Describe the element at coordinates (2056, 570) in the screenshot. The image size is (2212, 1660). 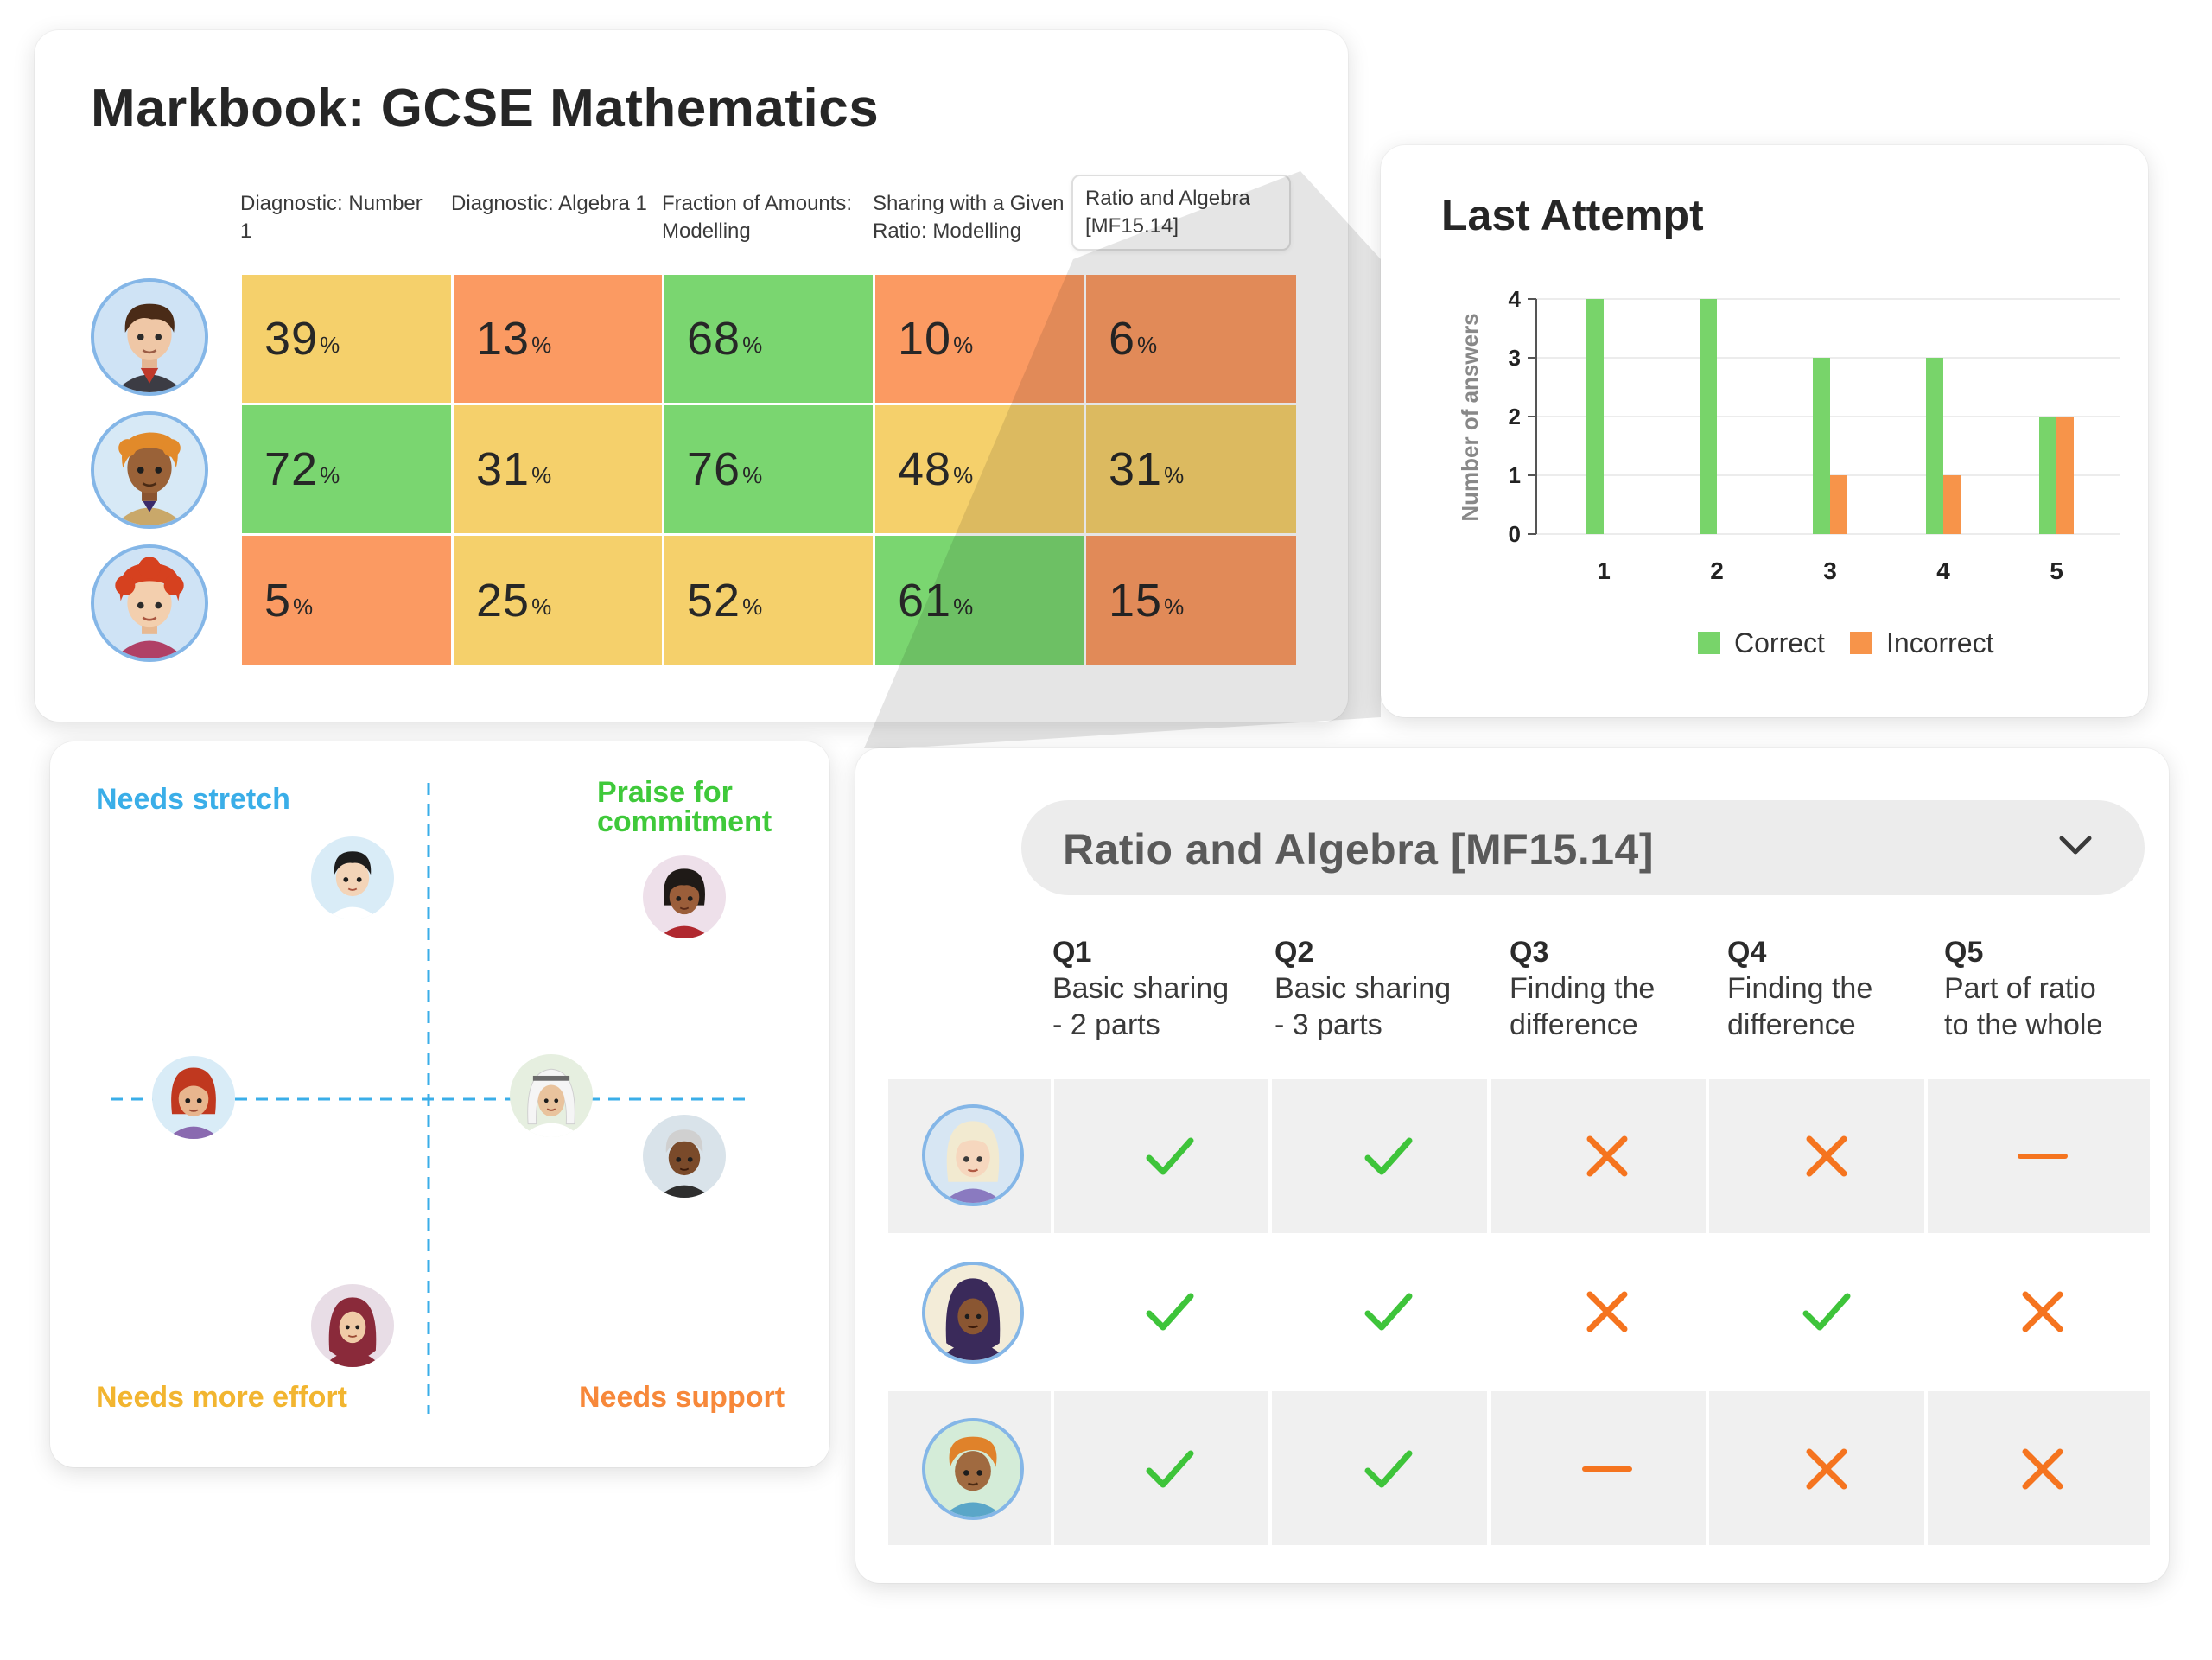
I see `x-tick-label: 5` at that location.